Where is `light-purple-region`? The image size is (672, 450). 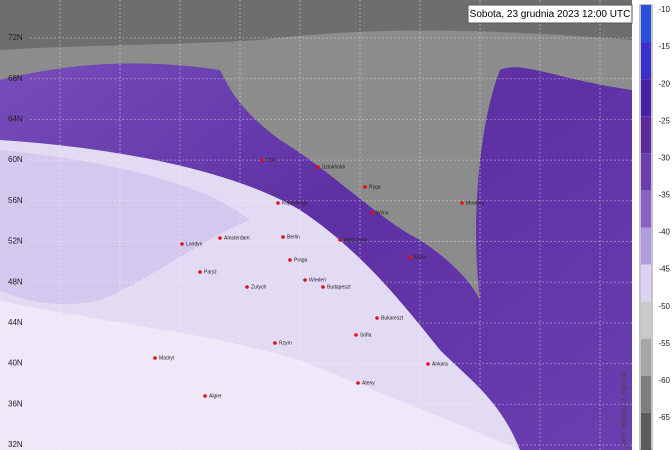 light-purple-region is located at coordinates (125, 227).